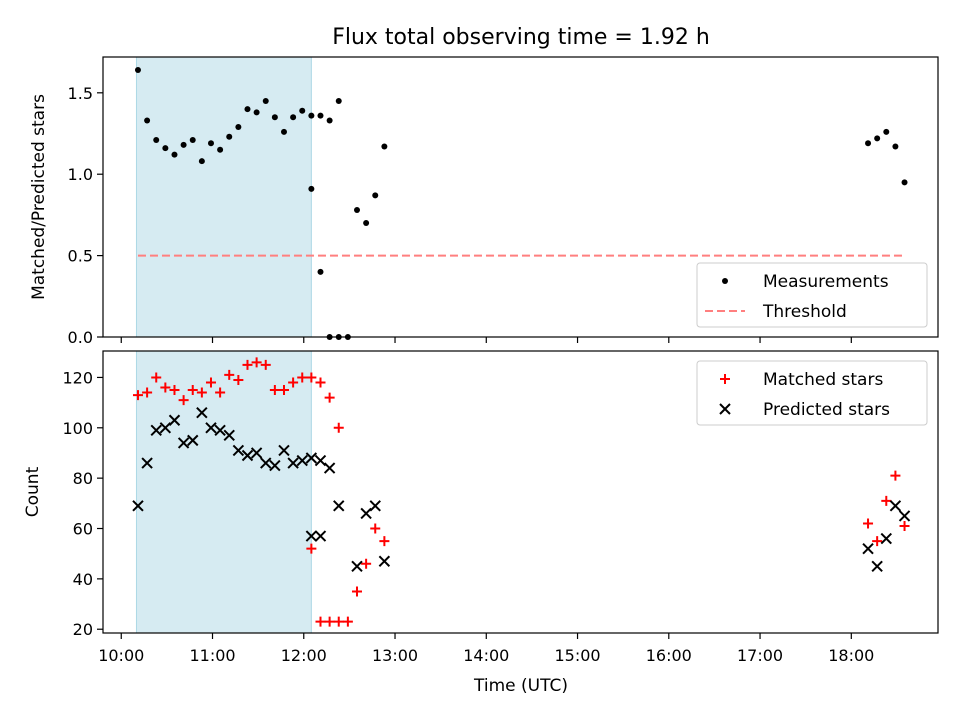 The image size is (960, 720). Describe the element at coordinates (826, 410) in the screenshot. I see `legend-label: Predicted stars` at that location.